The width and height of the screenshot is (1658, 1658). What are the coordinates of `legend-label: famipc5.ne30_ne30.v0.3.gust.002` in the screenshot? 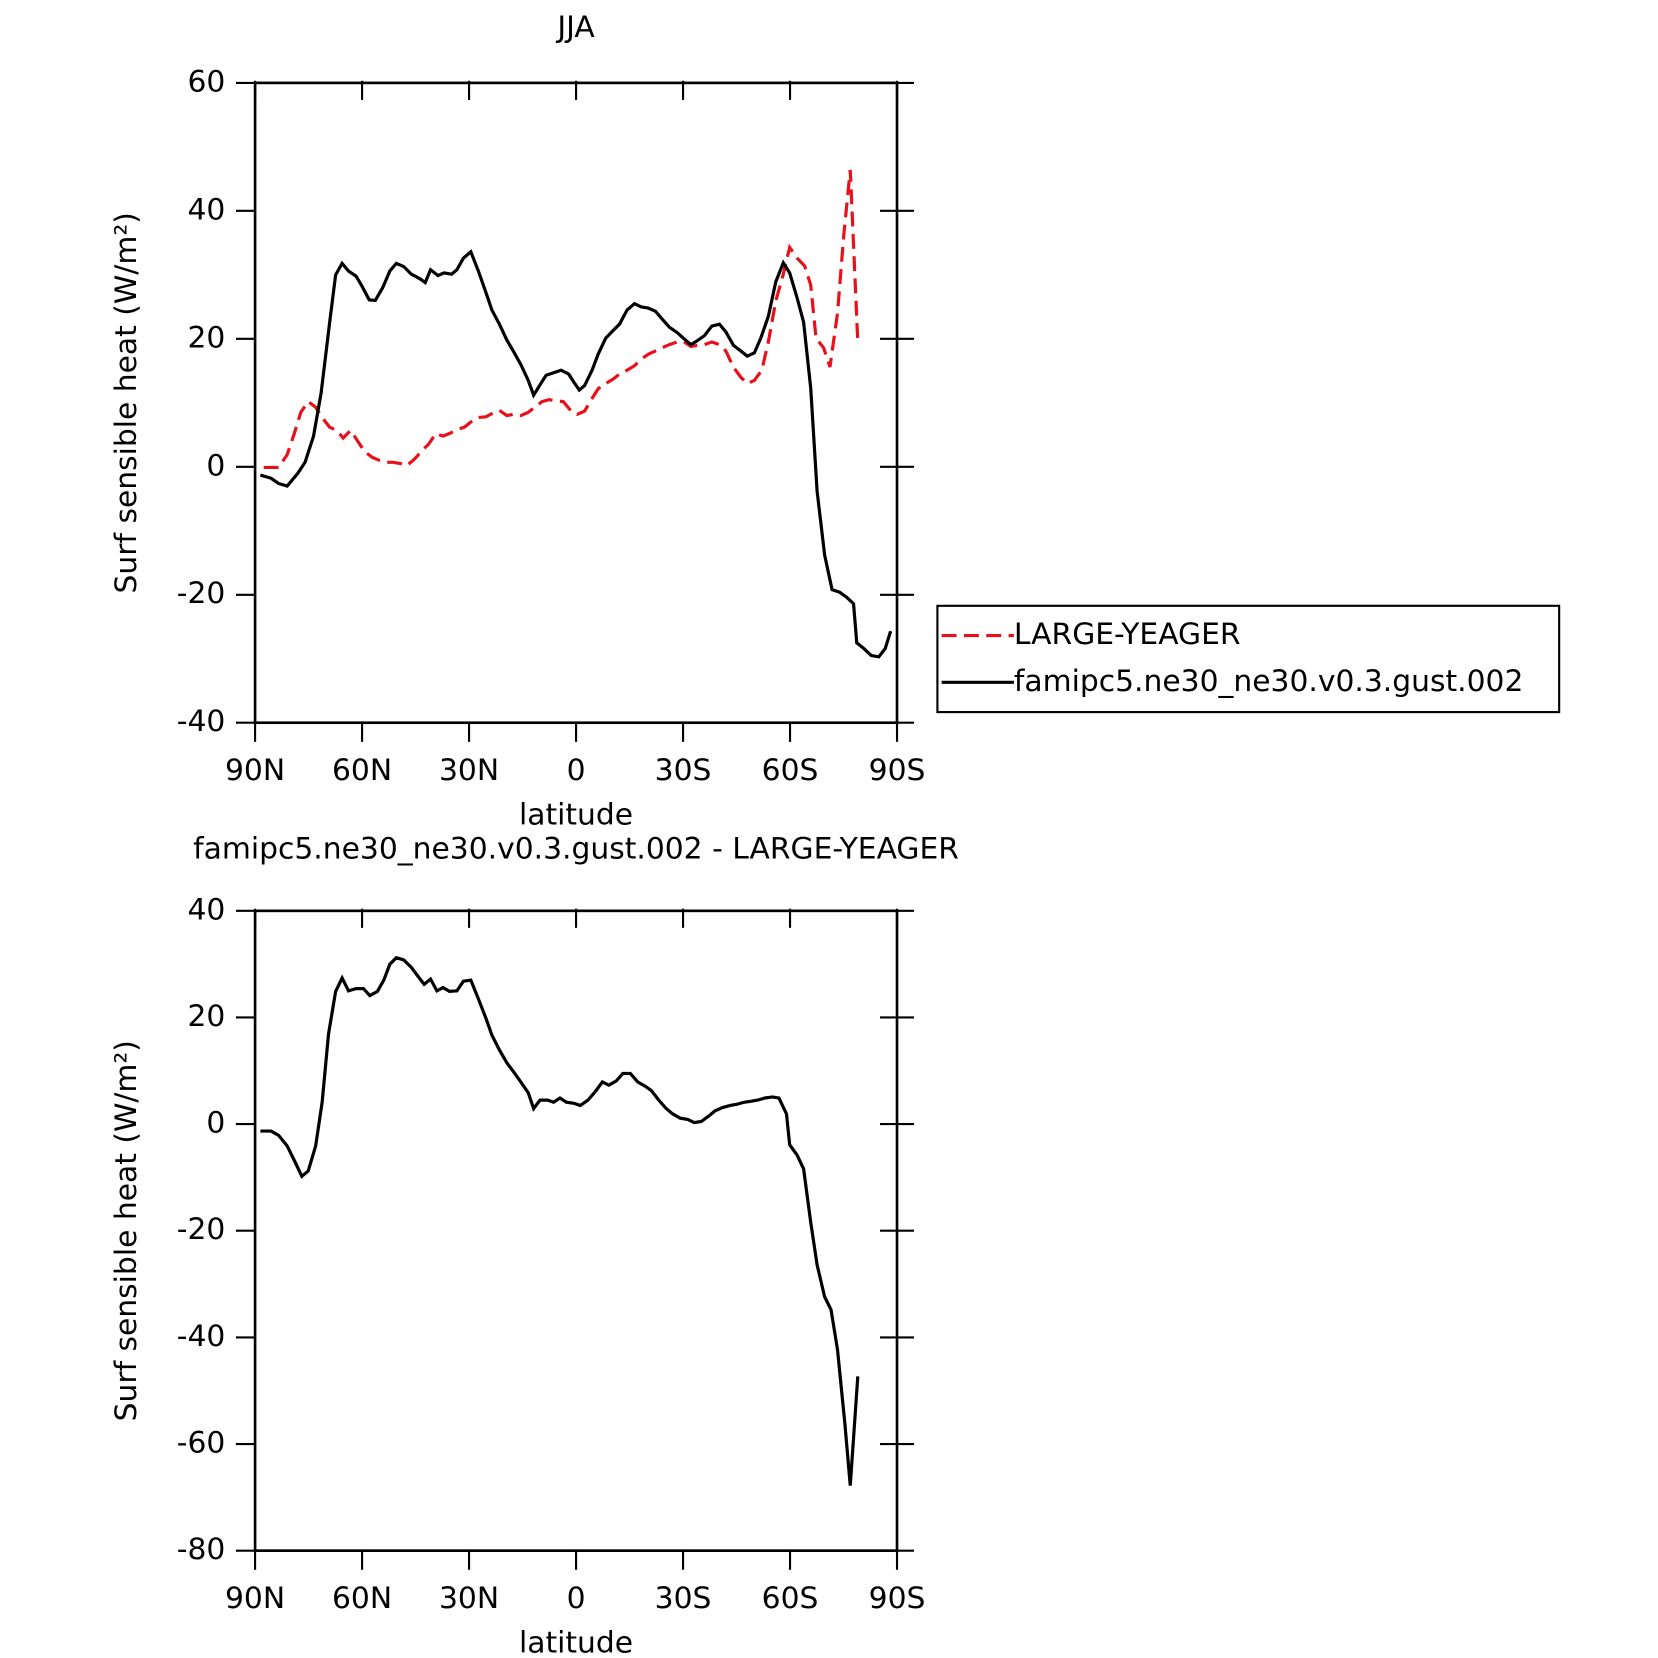 It's located at (1268, 681).